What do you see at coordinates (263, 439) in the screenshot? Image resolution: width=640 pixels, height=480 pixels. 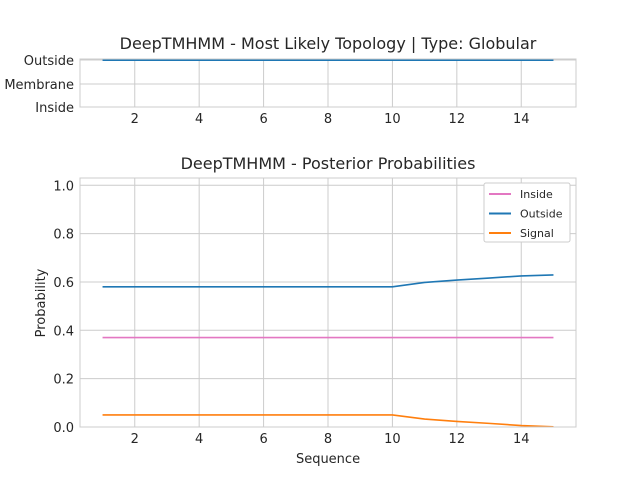 I see `posterior-x-tick-label: 6` at bounding box center [263, 439].